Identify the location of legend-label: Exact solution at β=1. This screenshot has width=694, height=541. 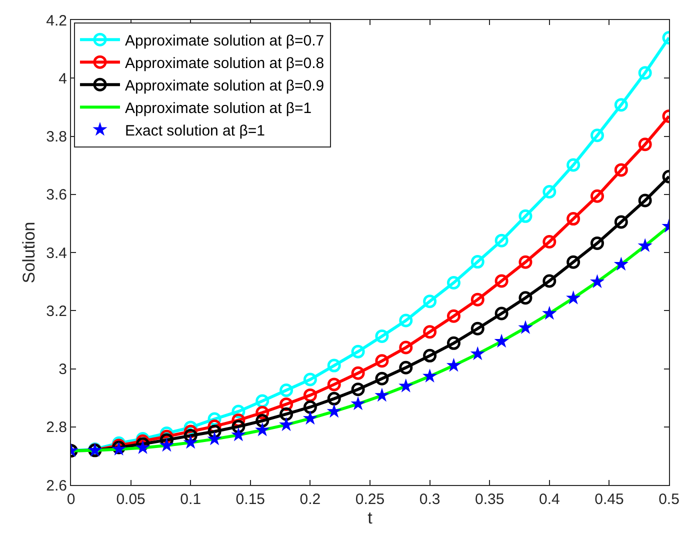
(194, 131).